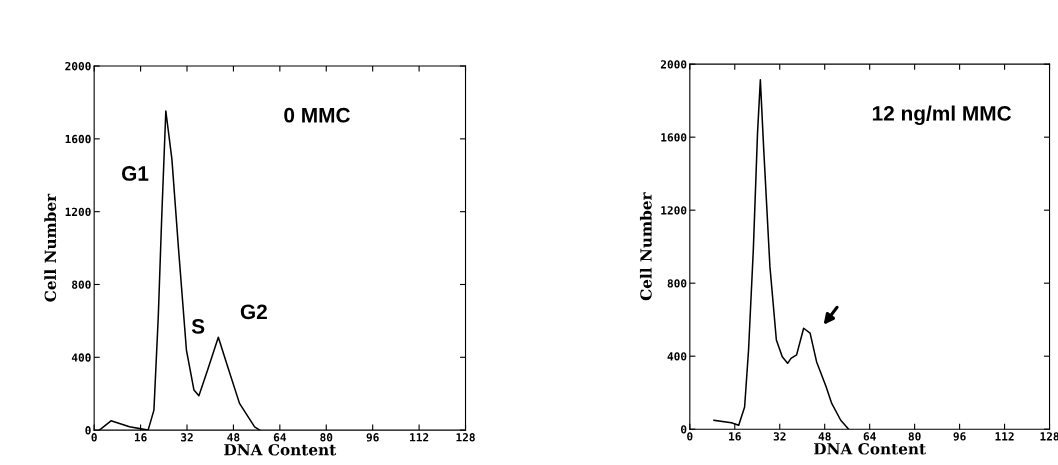 This screenshot has height=465, width=1058. Describe the element at coordinates (942, 115) in the screenshot. I see `text: 12 ng/ml MMC` at that location.